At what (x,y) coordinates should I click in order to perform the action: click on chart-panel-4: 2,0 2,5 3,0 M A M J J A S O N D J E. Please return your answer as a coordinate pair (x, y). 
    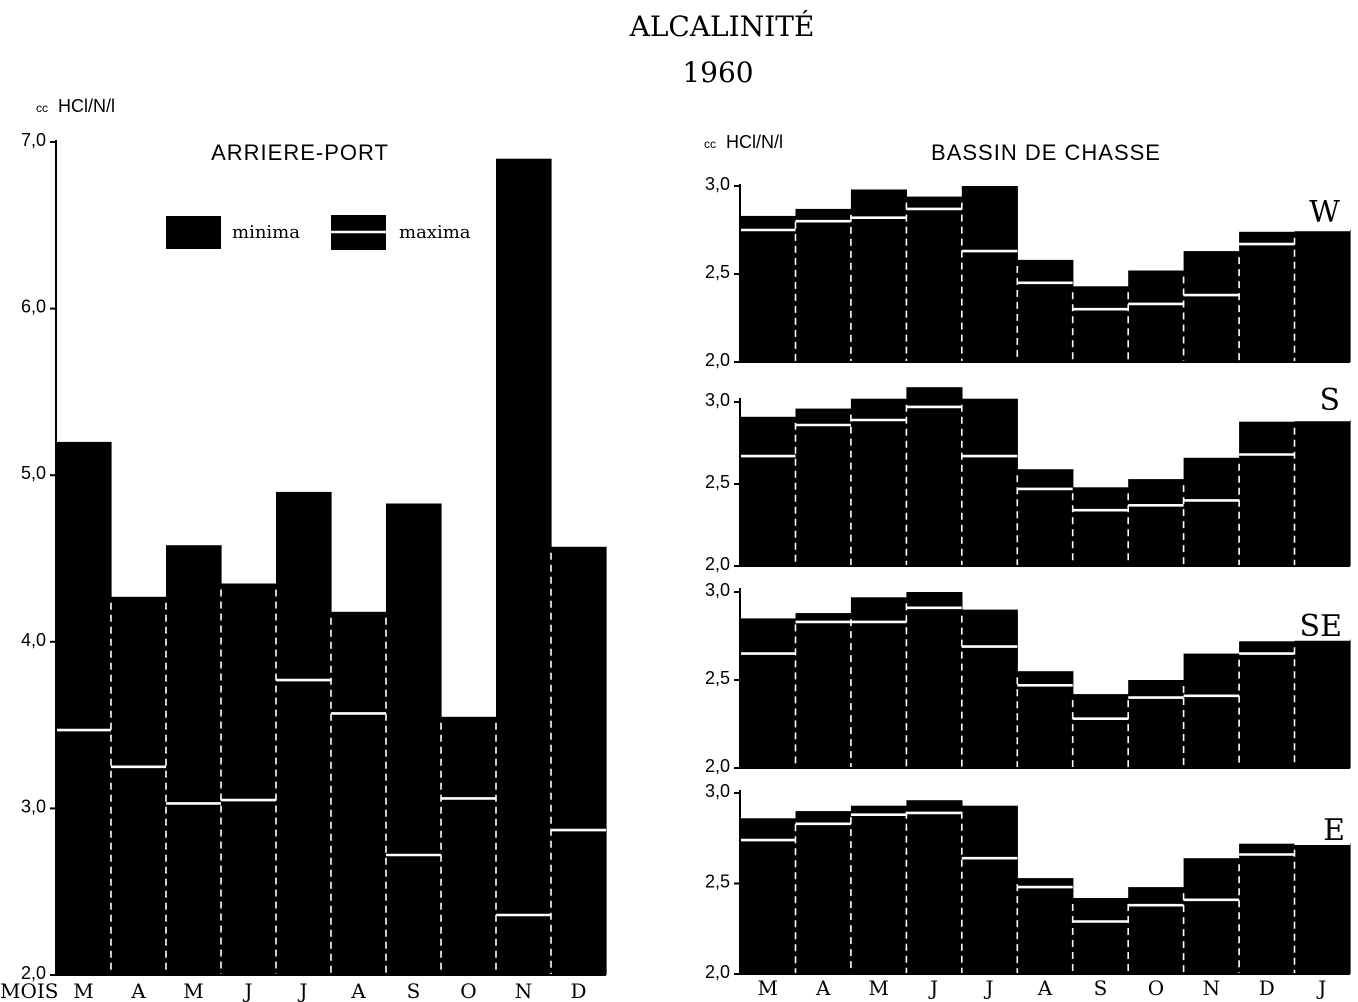
    Looking at the image, I should click on (1028, 890).